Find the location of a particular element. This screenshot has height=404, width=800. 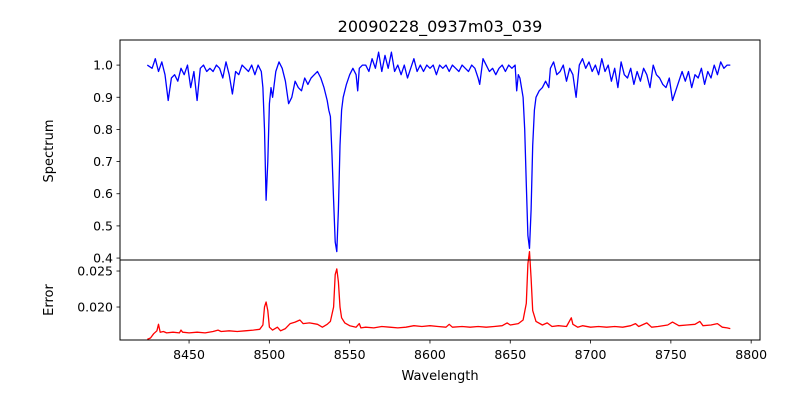

error-xtick-label: 8650 is located at coordinates (510, 354).